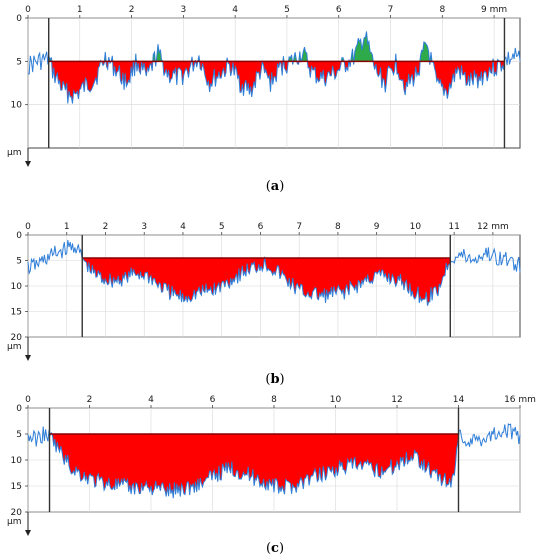  What do you see at coordinates (520, 400) in the screenshot?
I see `x-tick-label: 16 mm` at bounding box center [520, 400].